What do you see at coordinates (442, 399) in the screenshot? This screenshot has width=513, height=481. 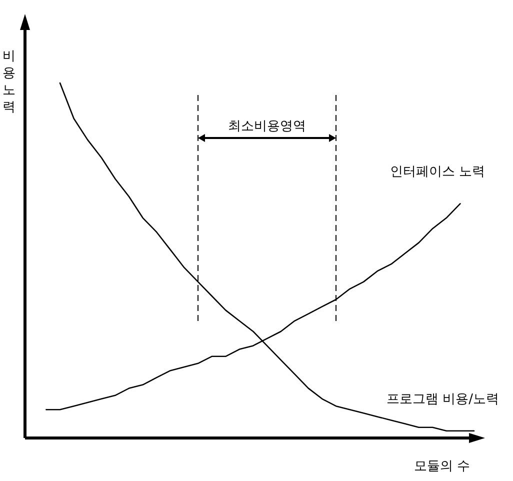 I see `series-label: 프로그램 비용/노력` at bounding box center [442, 399].